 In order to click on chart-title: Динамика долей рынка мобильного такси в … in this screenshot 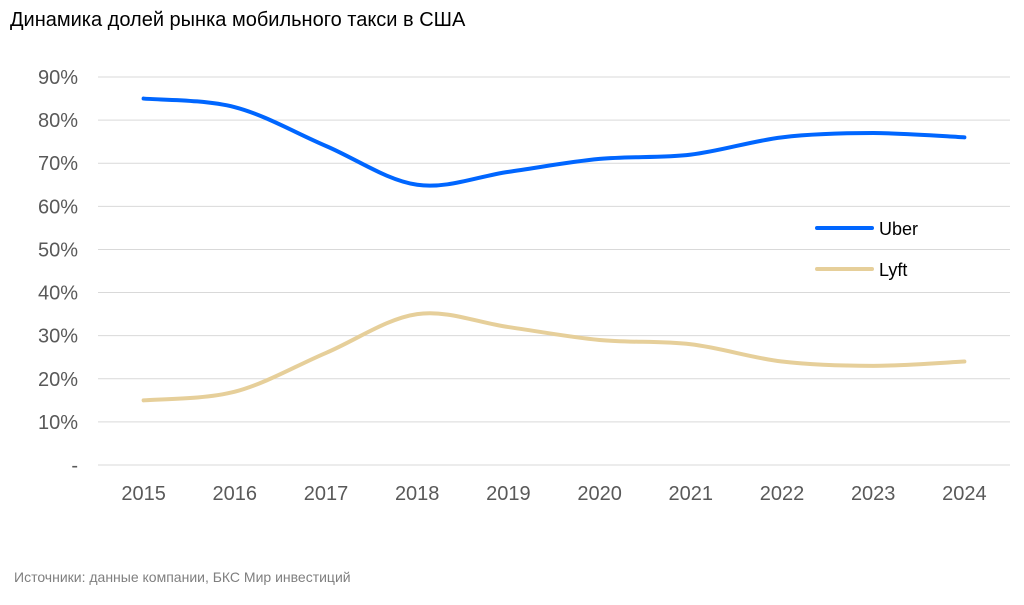, I will do `click(238, 20)`.